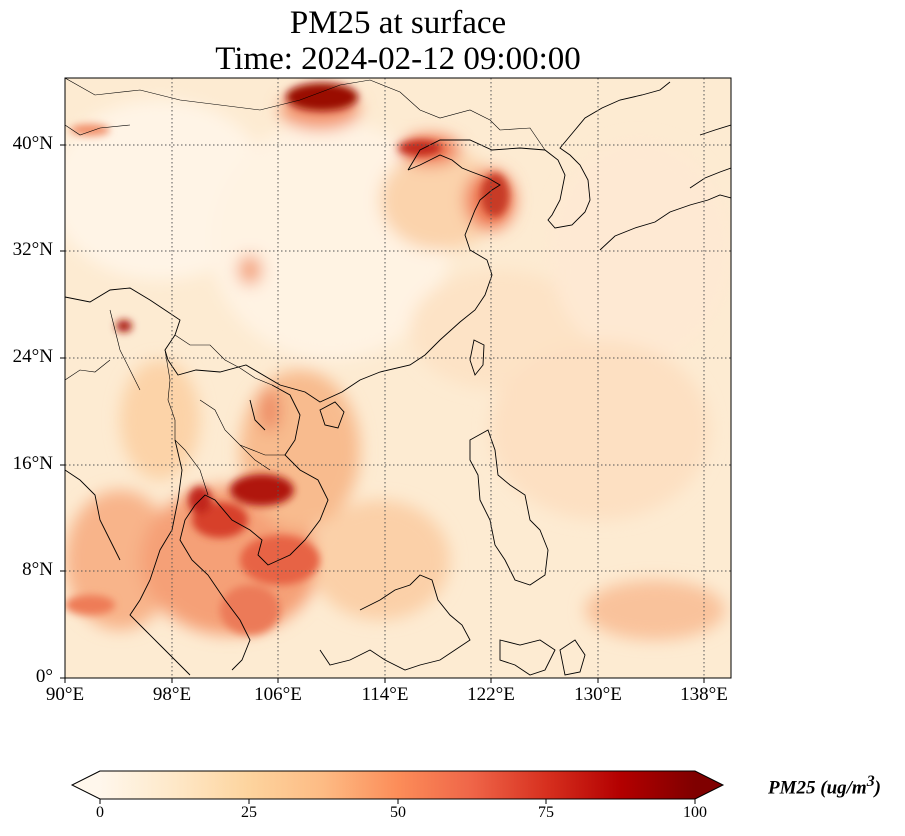 The height and width of the screenshot is (836, 905). What do you see at coordinates (100, 812) in the screenshot?
I see `colorbar-tick-0: 0` at bounding box center [100, 812].